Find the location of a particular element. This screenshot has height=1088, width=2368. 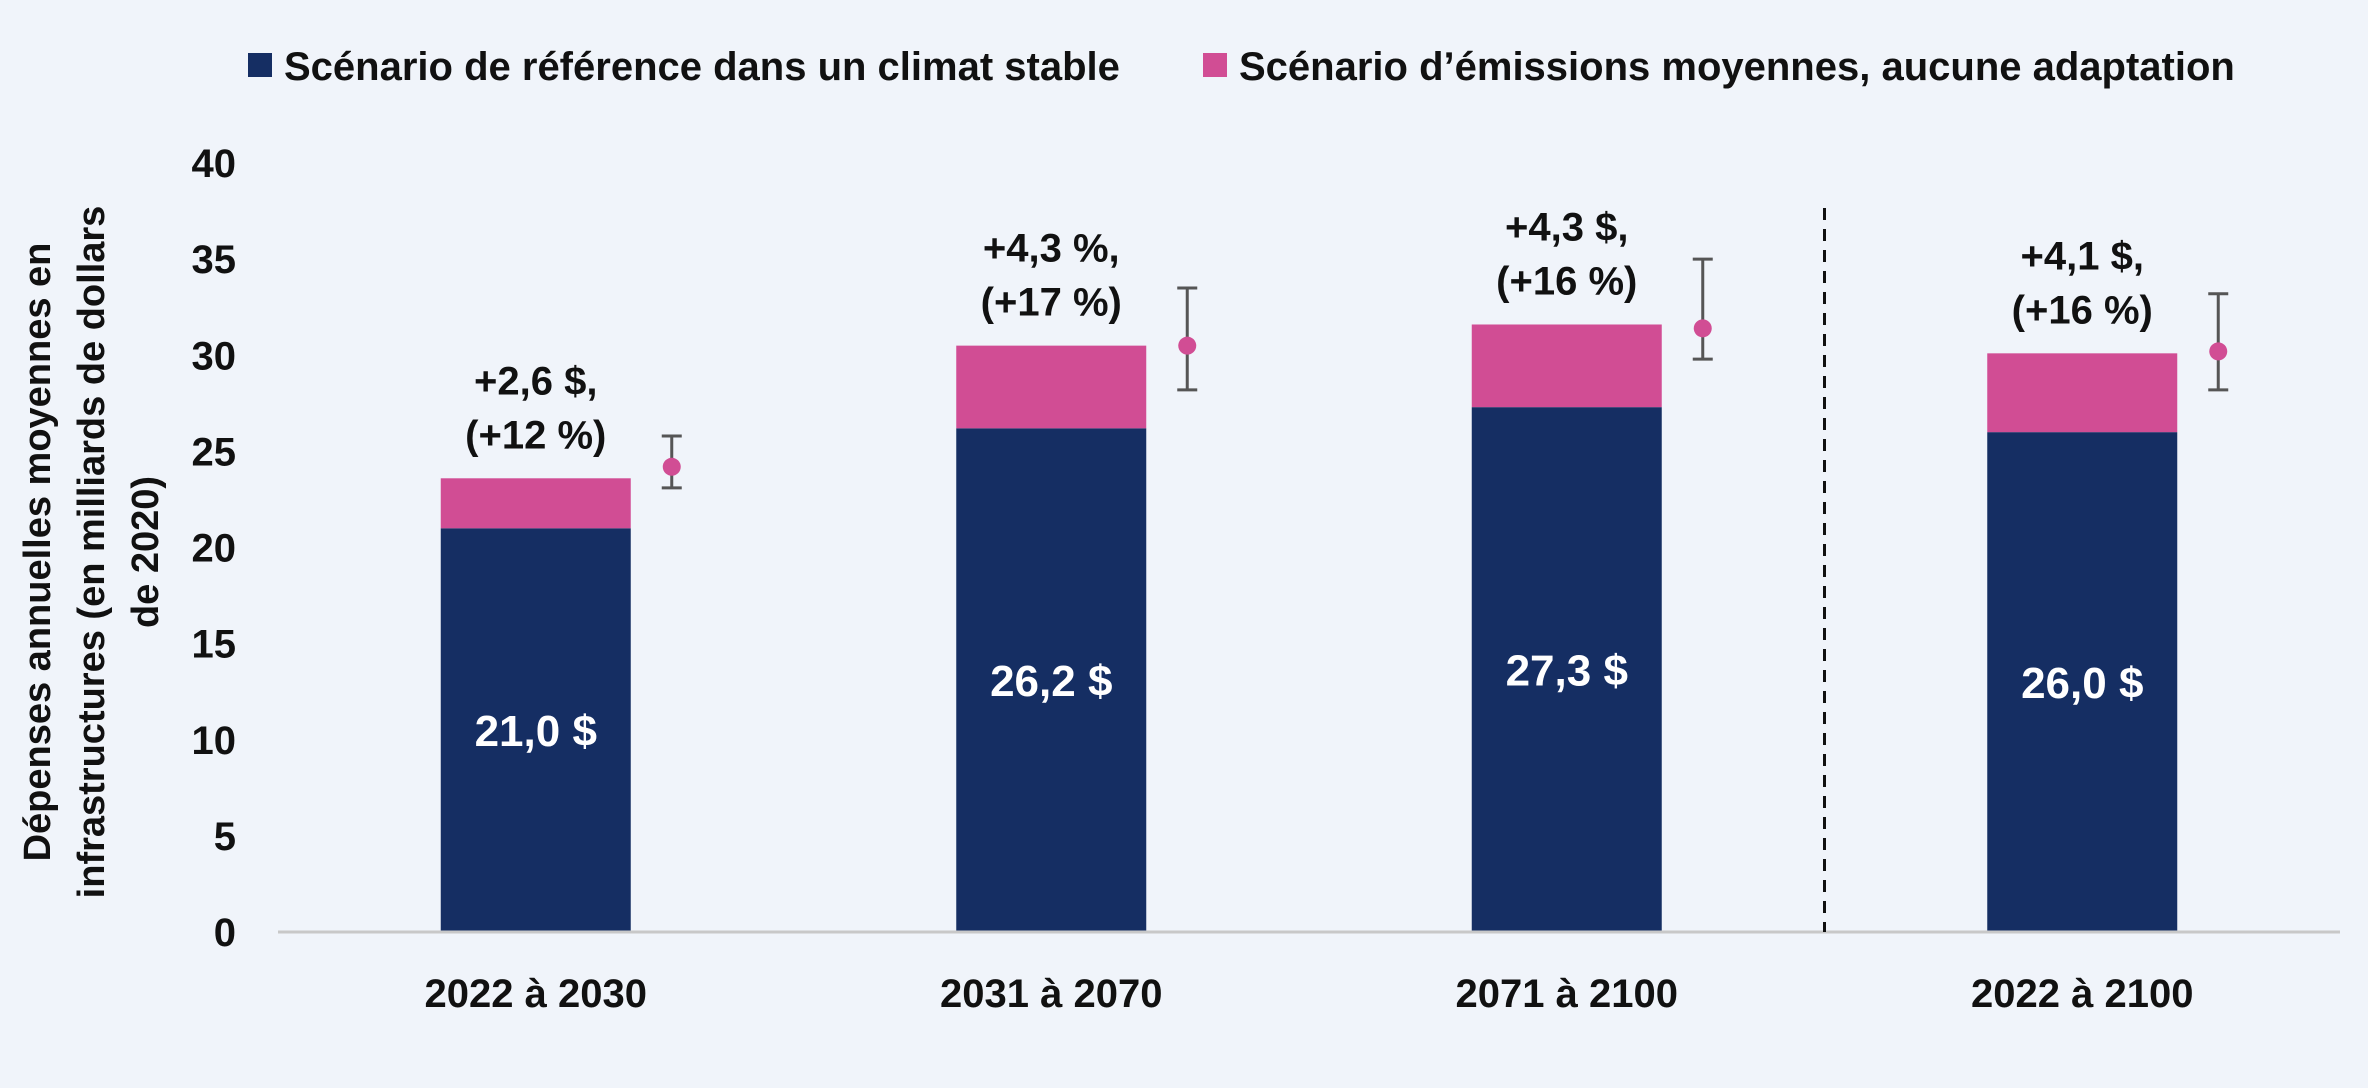

x-category-label: 2031 à 2070 is located at coordinates (1051, 994).